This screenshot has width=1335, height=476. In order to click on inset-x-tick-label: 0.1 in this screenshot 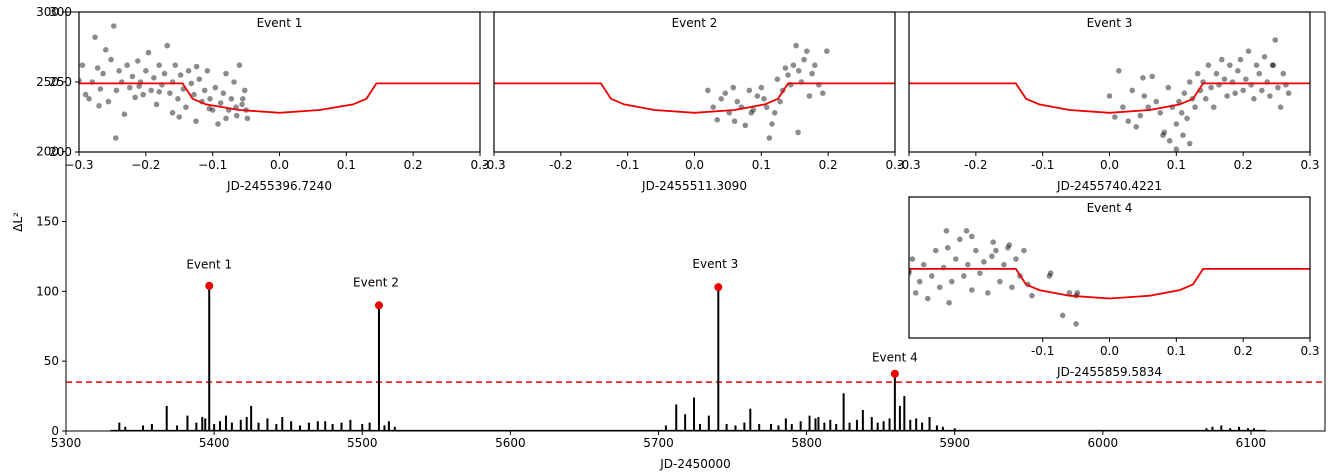, I will do `click(1176, 165)`.